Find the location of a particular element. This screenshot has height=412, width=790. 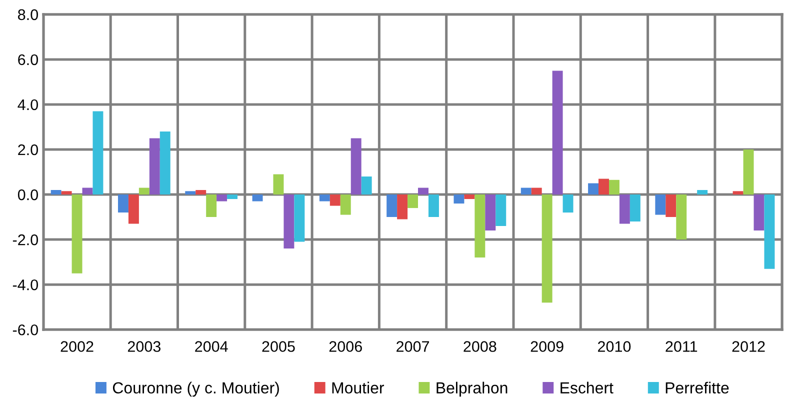

y-tick-label: 6.0 is located at coordinates (28, 60).